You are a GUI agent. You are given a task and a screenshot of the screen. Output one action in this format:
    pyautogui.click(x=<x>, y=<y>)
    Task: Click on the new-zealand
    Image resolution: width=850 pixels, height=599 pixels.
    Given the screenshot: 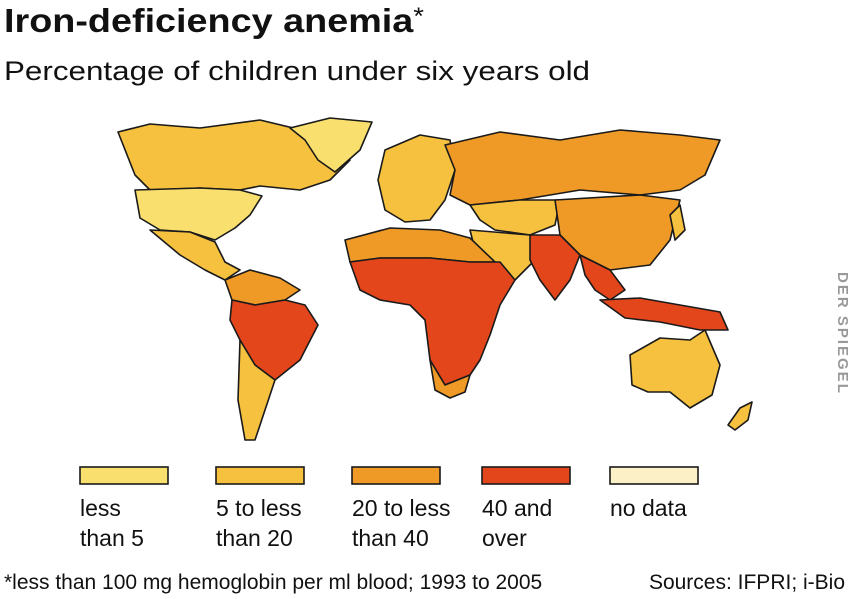 What is the action you would take?
    pyautogui.click(x=740, y=416)
    